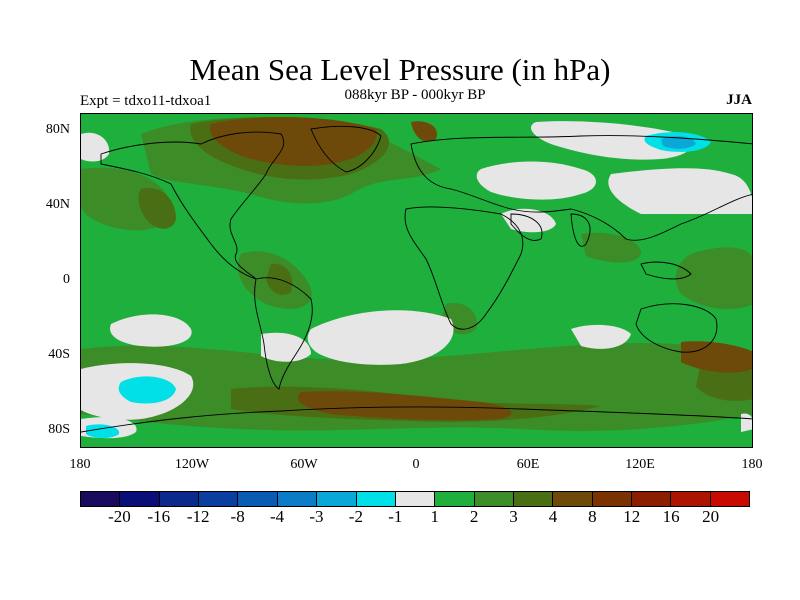 The height and width of the screenshot is (600, 800). I want to click on plot-title: Mean Sea Level Pressure (in hPa), so click(400, 69).